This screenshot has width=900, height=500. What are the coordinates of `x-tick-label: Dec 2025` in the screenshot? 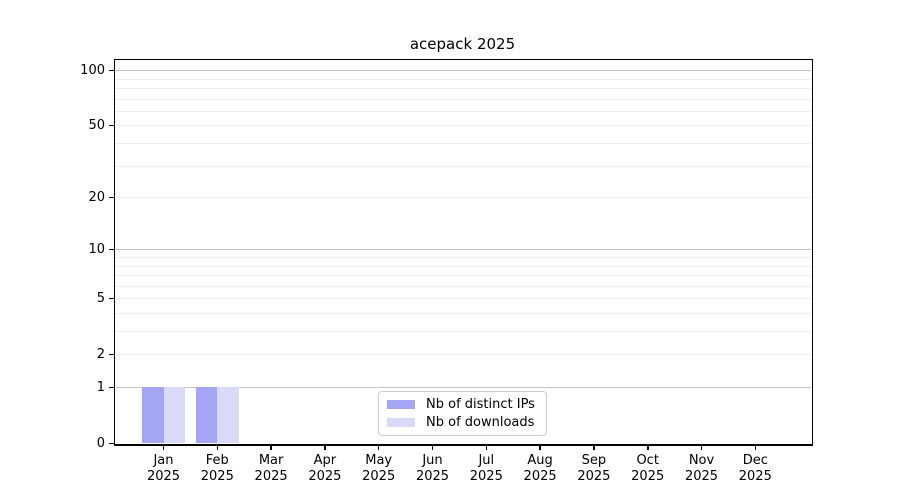 It's located at (755, 469).